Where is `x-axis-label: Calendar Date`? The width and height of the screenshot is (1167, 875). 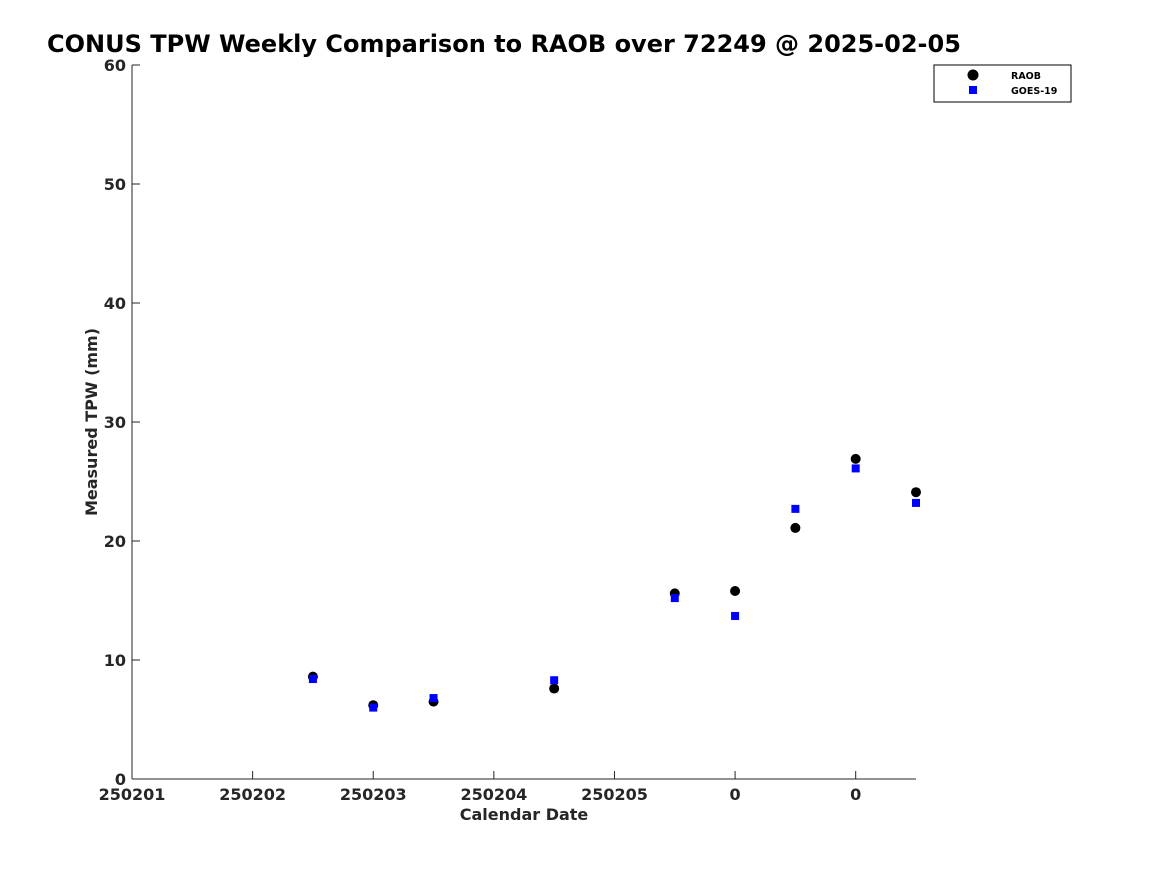
x-axis-label: Calendar Date is located at coordinates (524, 814).